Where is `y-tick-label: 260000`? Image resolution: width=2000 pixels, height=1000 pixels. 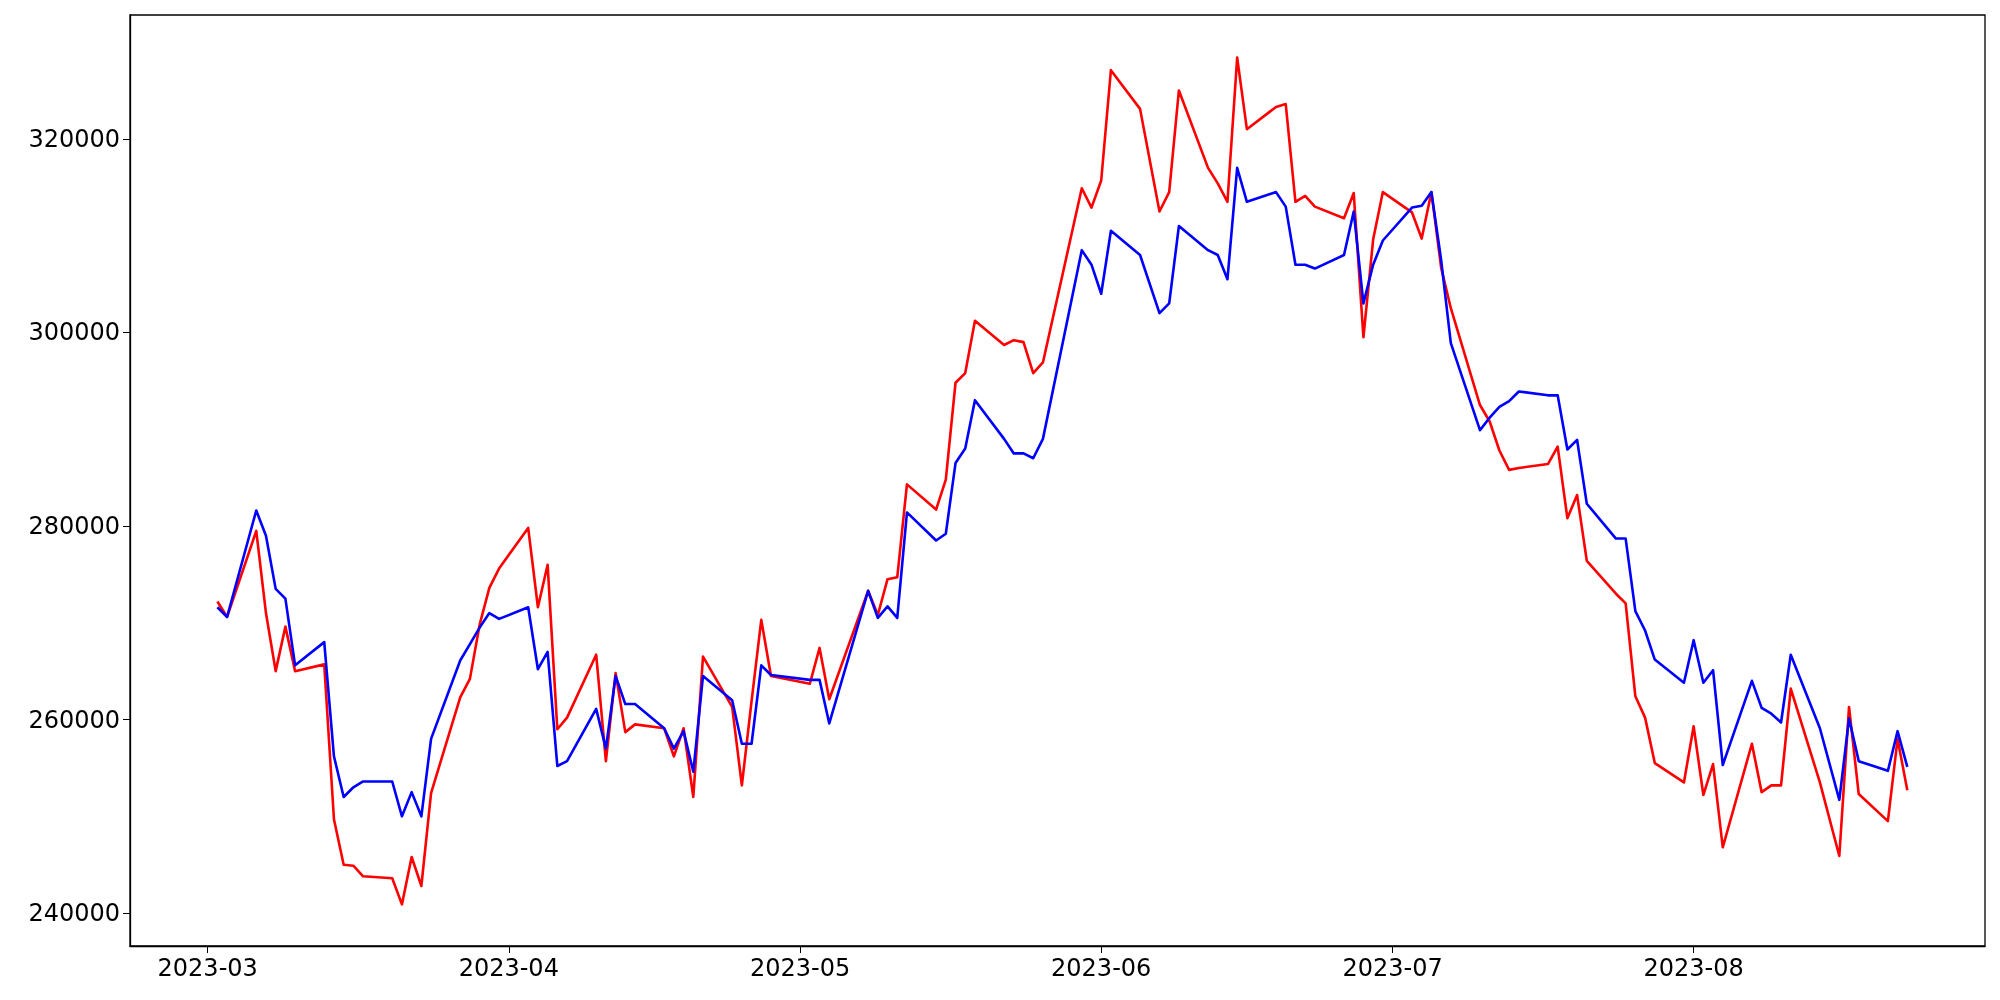 y-tick-label: 260000 is located at coordinates (74, 719).